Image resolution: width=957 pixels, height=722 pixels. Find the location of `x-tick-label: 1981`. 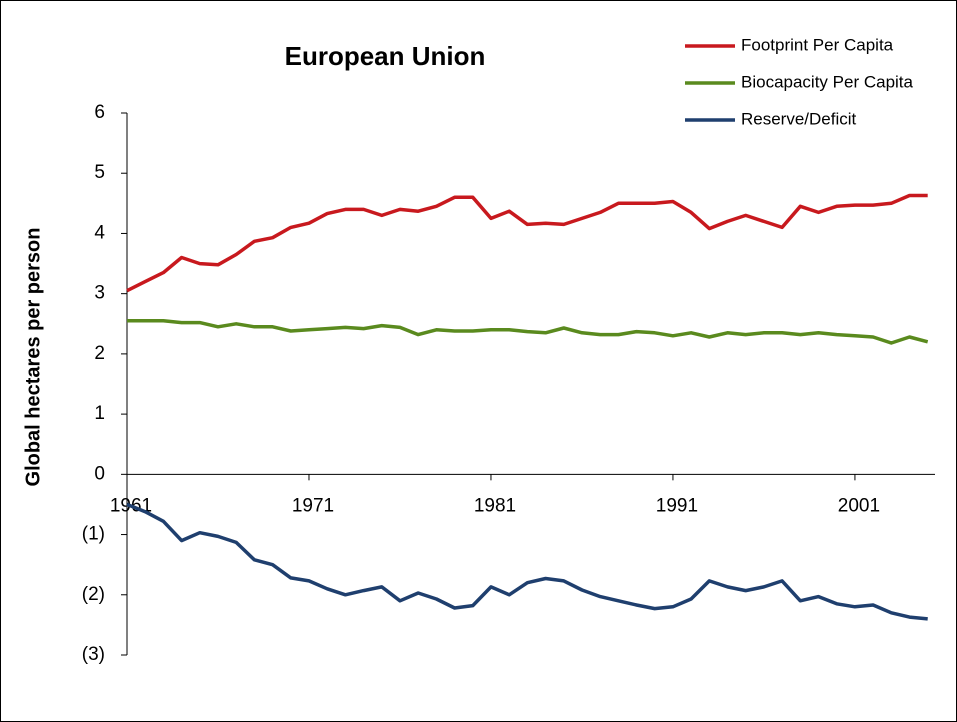

x-tick-label: 1981 is located at coordinates (495, 505).